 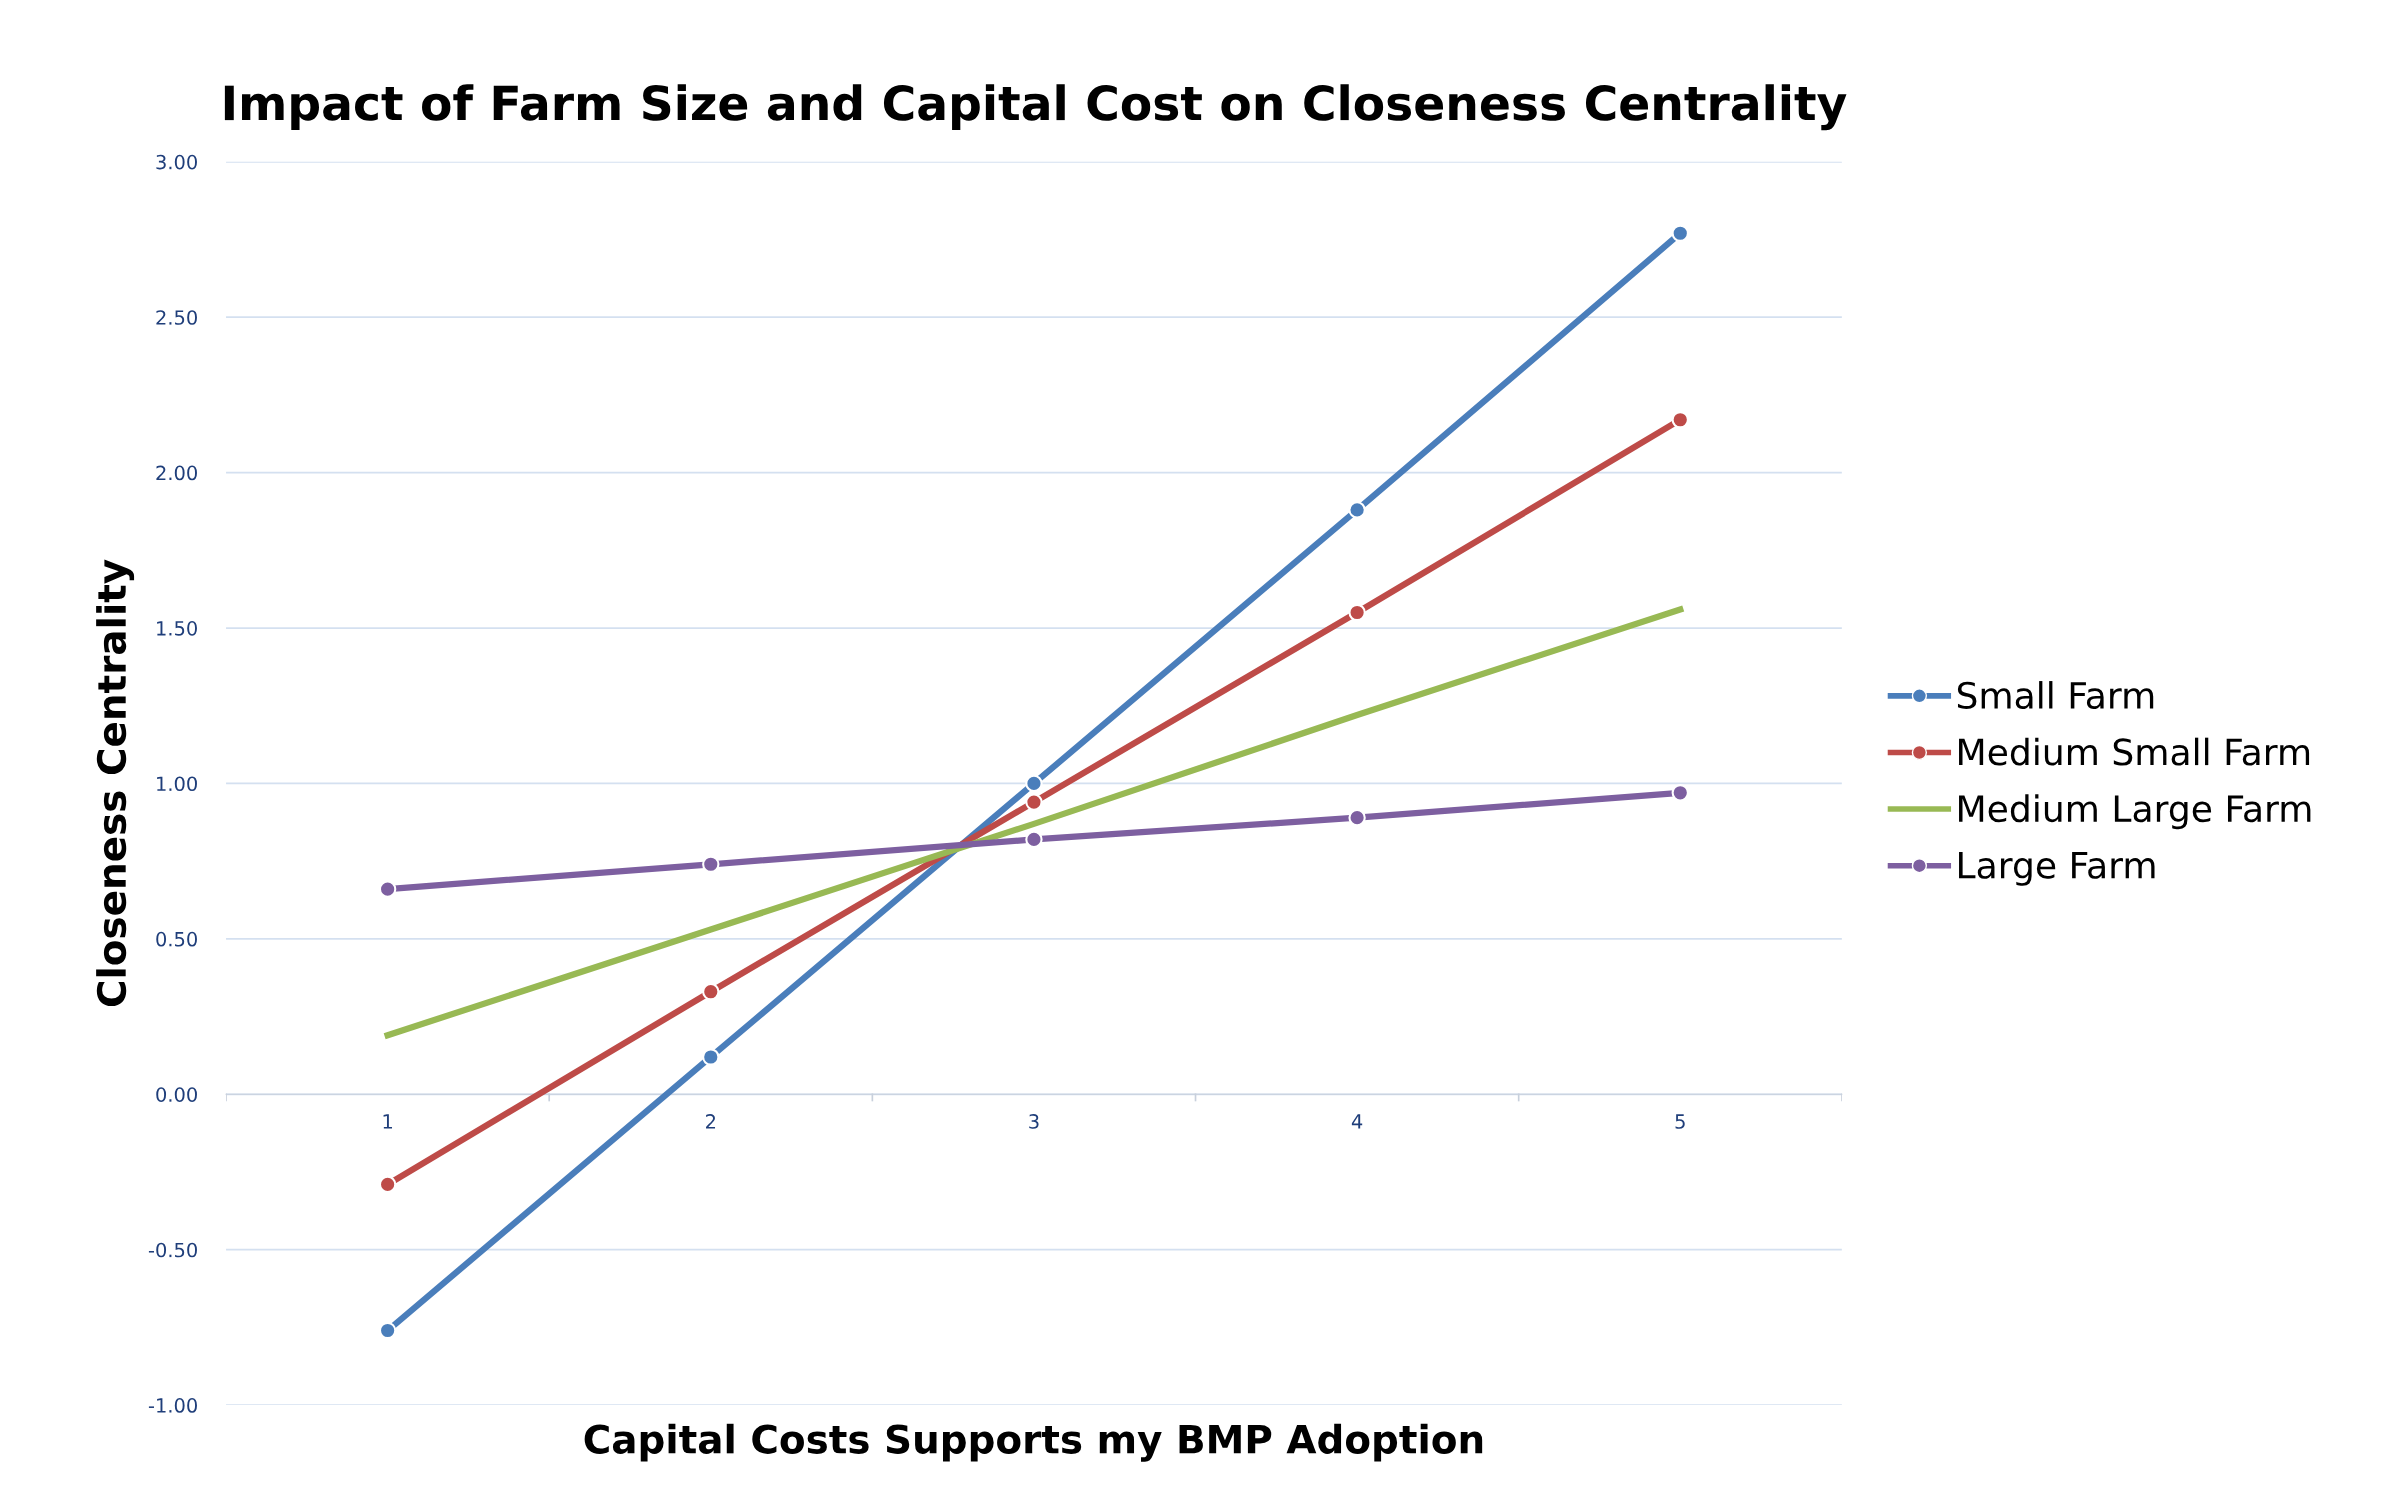 I want to click on legend-label: Large Farm, so click(x=2057, y=869).